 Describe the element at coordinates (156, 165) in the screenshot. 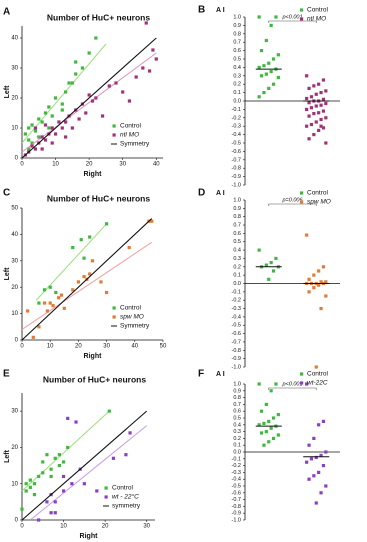

I see `x-tick-label: 40` at that location.